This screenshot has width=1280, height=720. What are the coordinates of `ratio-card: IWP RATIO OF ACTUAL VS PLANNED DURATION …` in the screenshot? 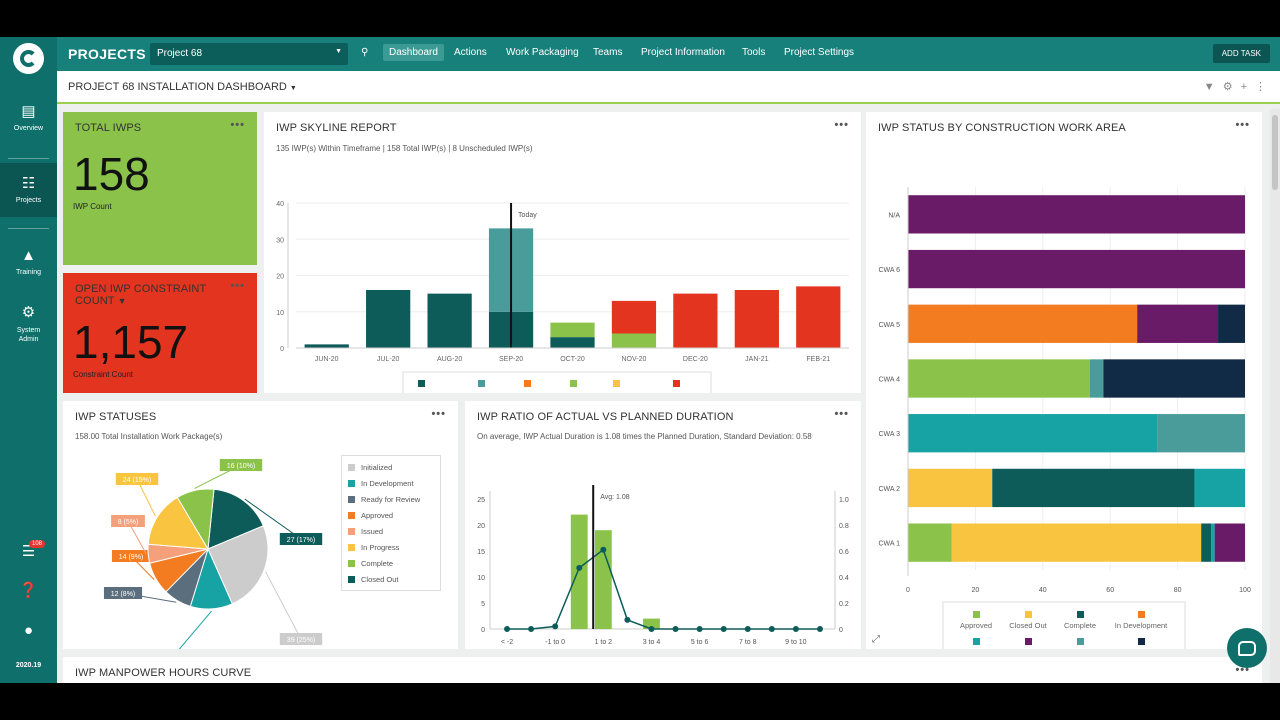 It's located at (663, 525).